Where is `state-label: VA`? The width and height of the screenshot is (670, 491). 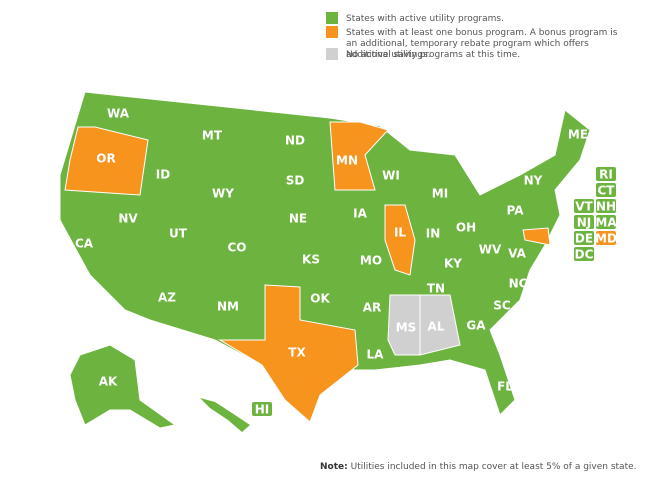
state-label: VA is located at coordinates (517, 254).